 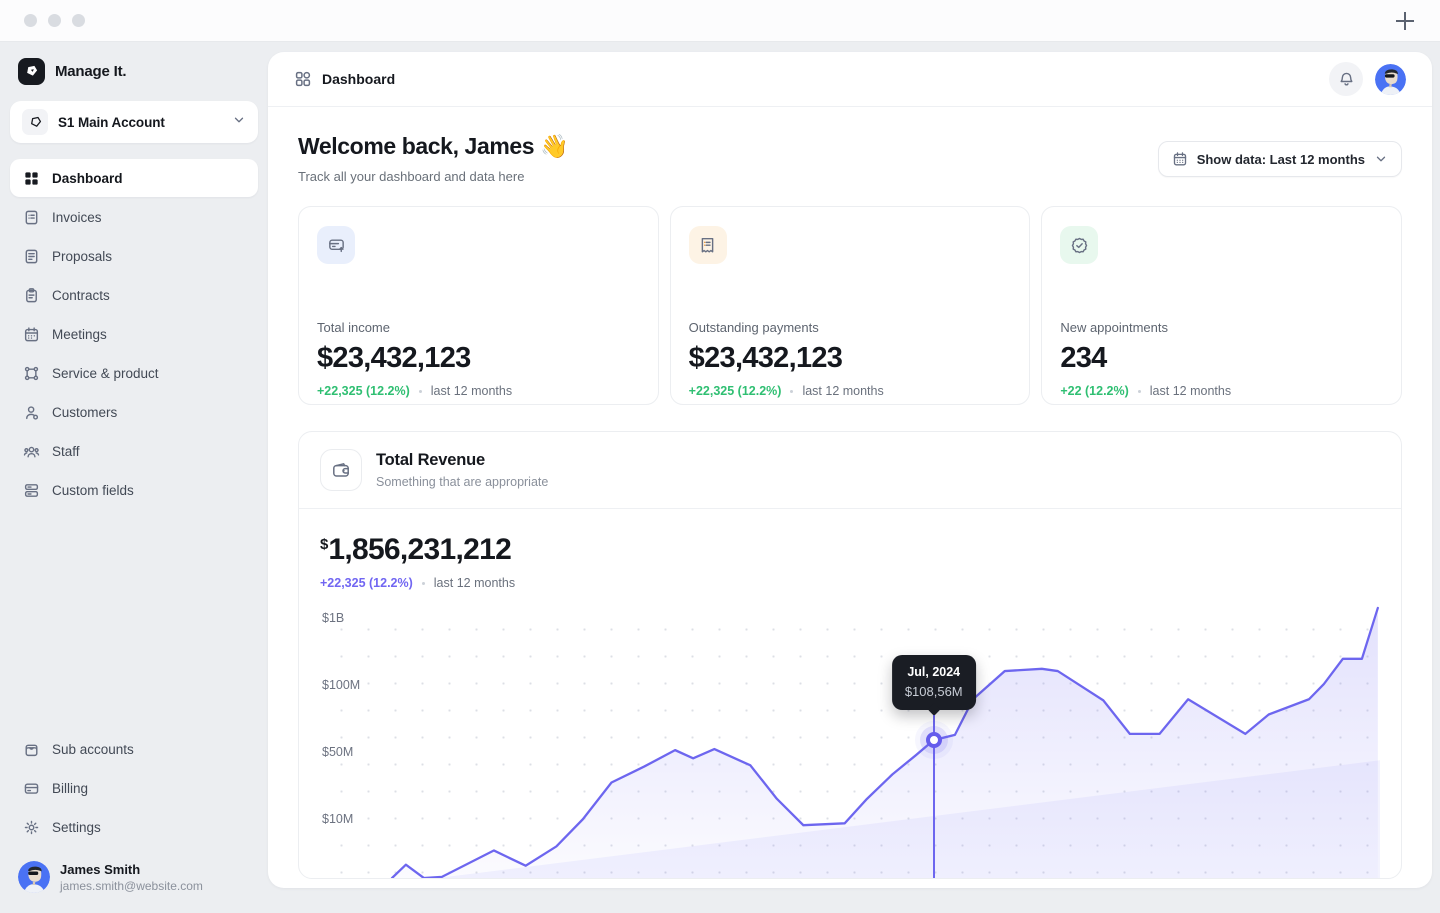 What do you see at coordinates (341, 685) in the screenshot?
I see `y-axis-tick: $100M` at bounding box center [341, 685].